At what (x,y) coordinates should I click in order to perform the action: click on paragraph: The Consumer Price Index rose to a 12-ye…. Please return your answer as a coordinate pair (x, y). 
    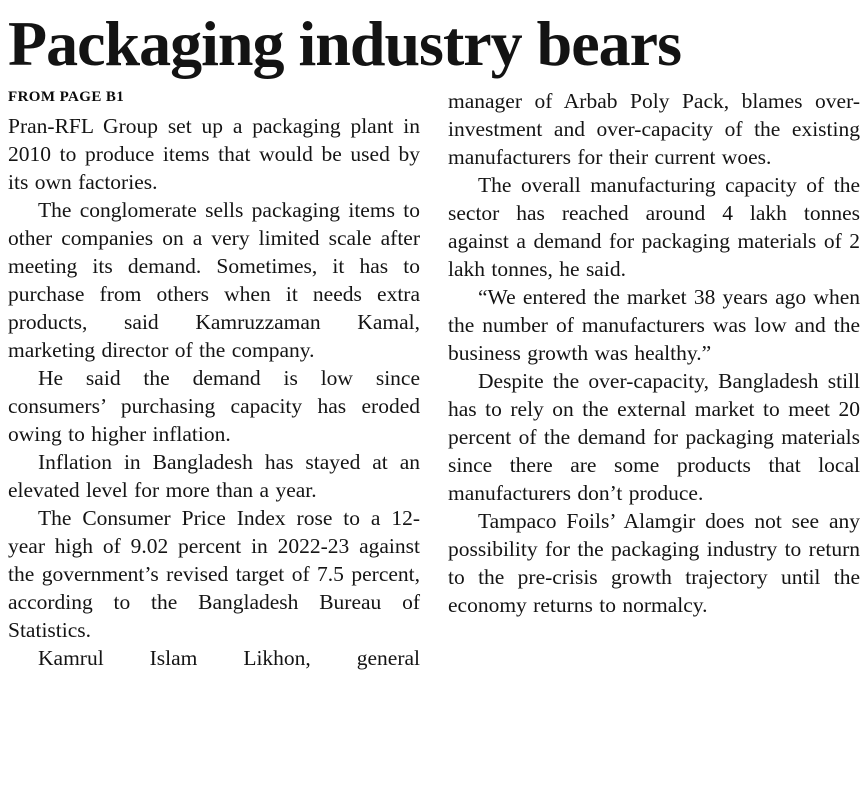
    Looking at the image, I should click on (214, 574).